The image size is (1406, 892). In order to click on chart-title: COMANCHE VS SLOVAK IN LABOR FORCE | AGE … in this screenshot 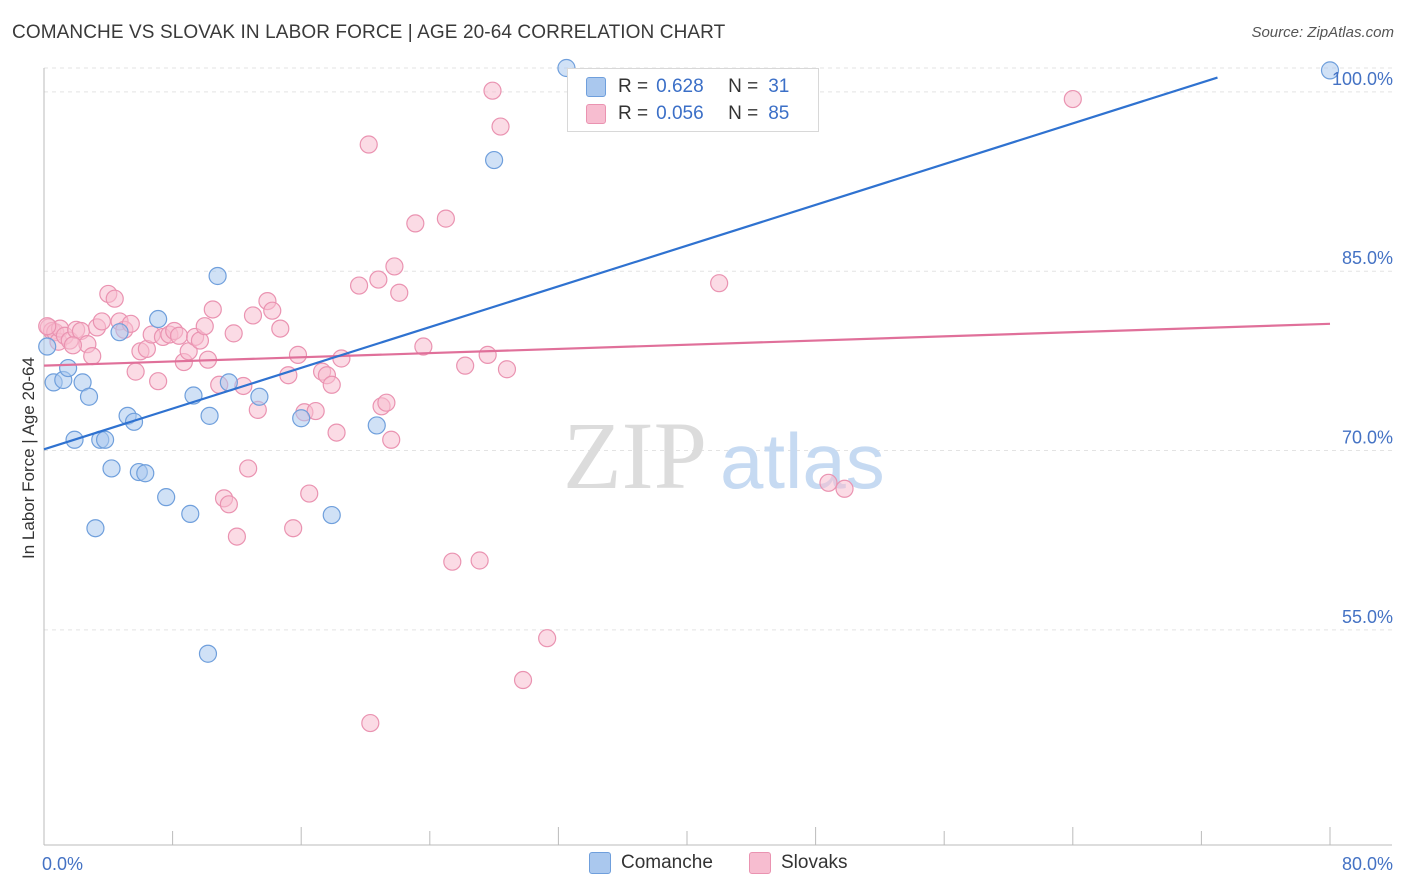, I will do `click(369, 32)`.